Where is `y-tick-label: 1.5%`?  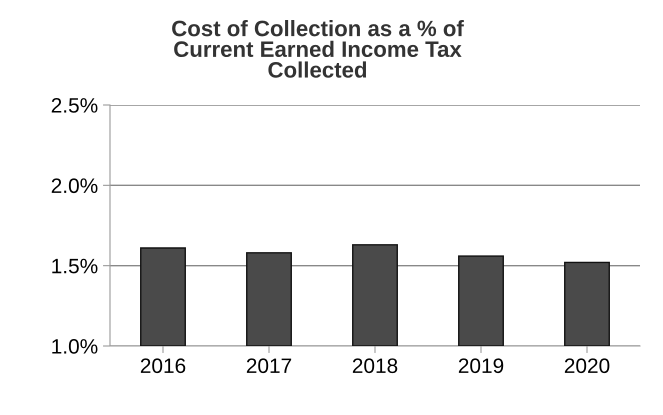
y-tick-label: 1.5% is located at coordinates (75, 266).